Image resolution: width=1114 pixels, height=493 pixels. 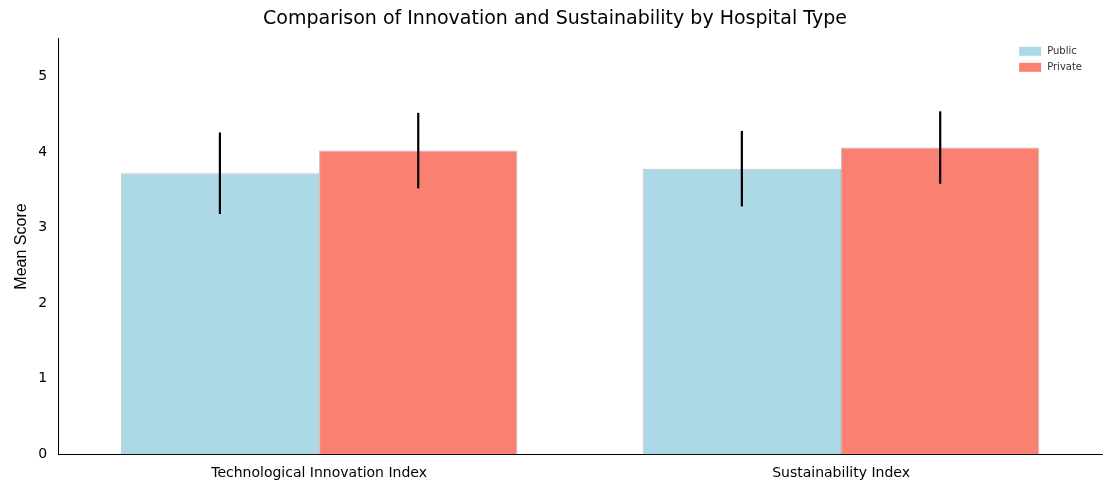 I want to click on y-axis-title: Mean Score, so click(x=21, y=246).